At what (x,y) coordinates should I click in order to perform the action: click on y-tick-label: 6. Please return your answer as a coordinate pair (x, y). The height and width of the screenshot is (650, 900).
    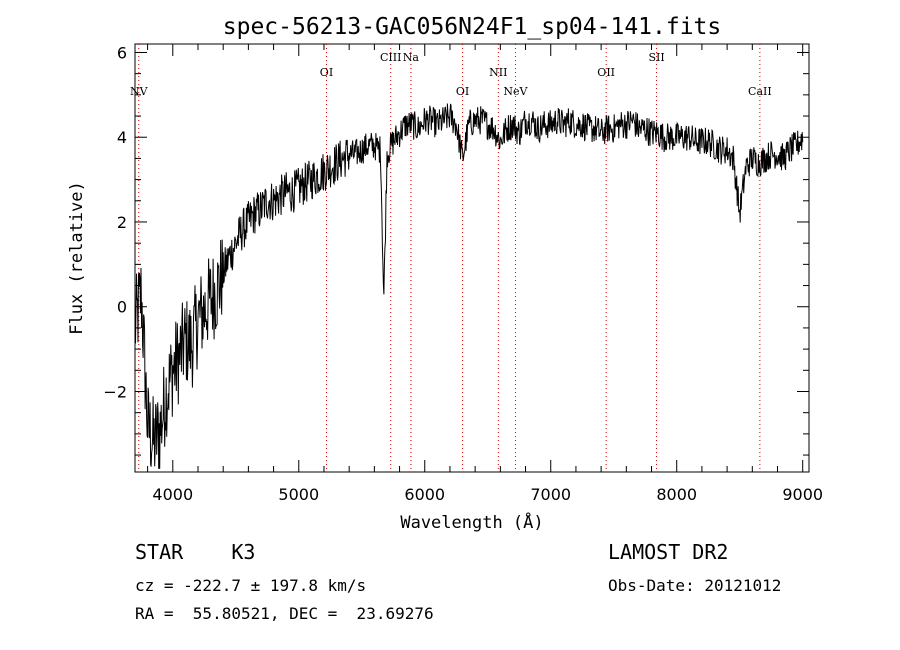
    Looking at the image, I should click on (122, 52).